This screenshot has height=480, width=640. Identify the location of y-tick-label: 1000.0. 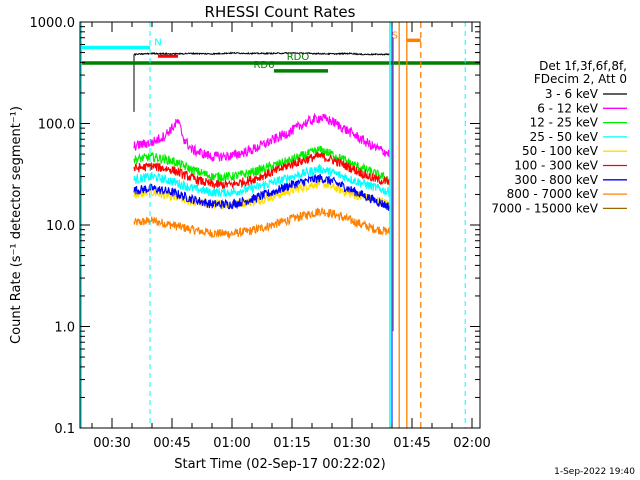
(53, 23).